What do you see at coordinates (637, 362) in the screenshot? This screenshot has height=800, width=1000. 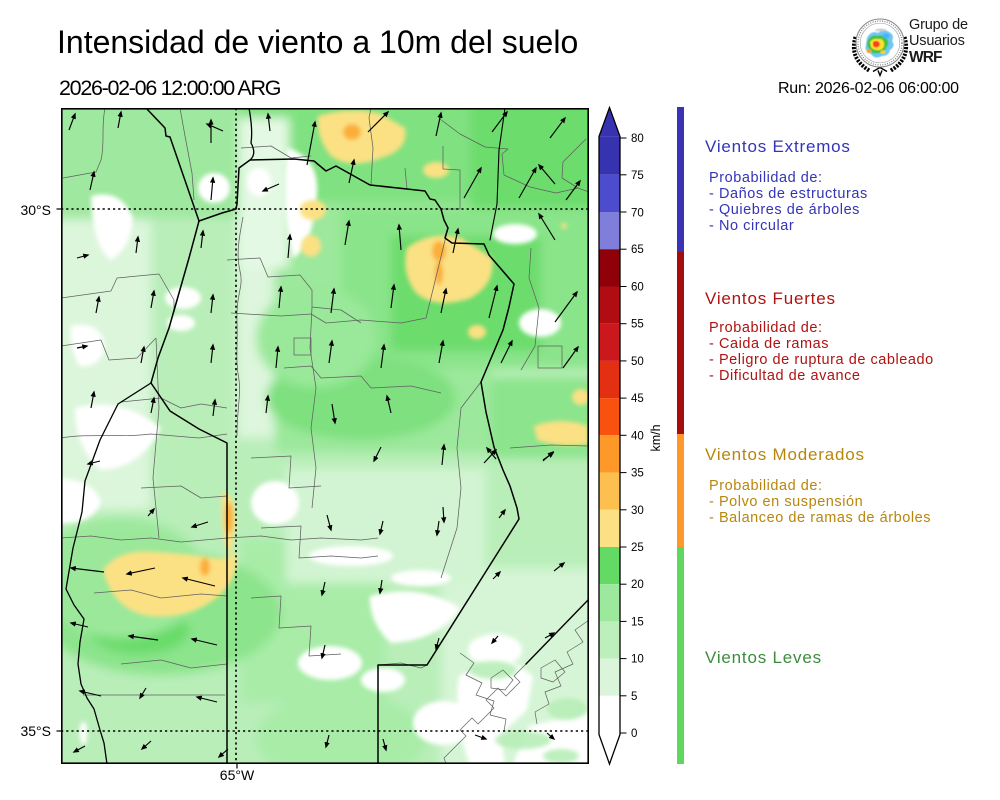 I see `svg-text: 50` at bounding box center [637, 362].